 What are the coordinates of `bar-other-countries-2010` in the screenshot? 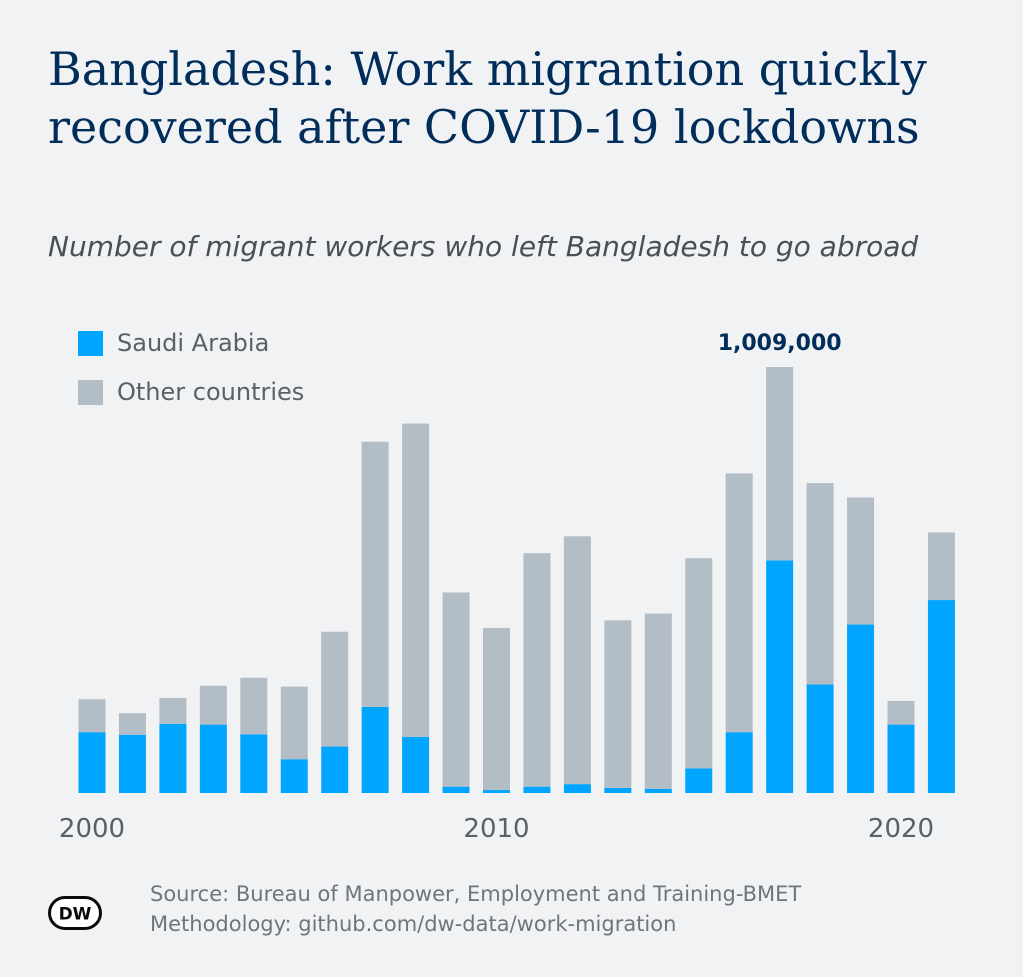 It's located at (496, 709).